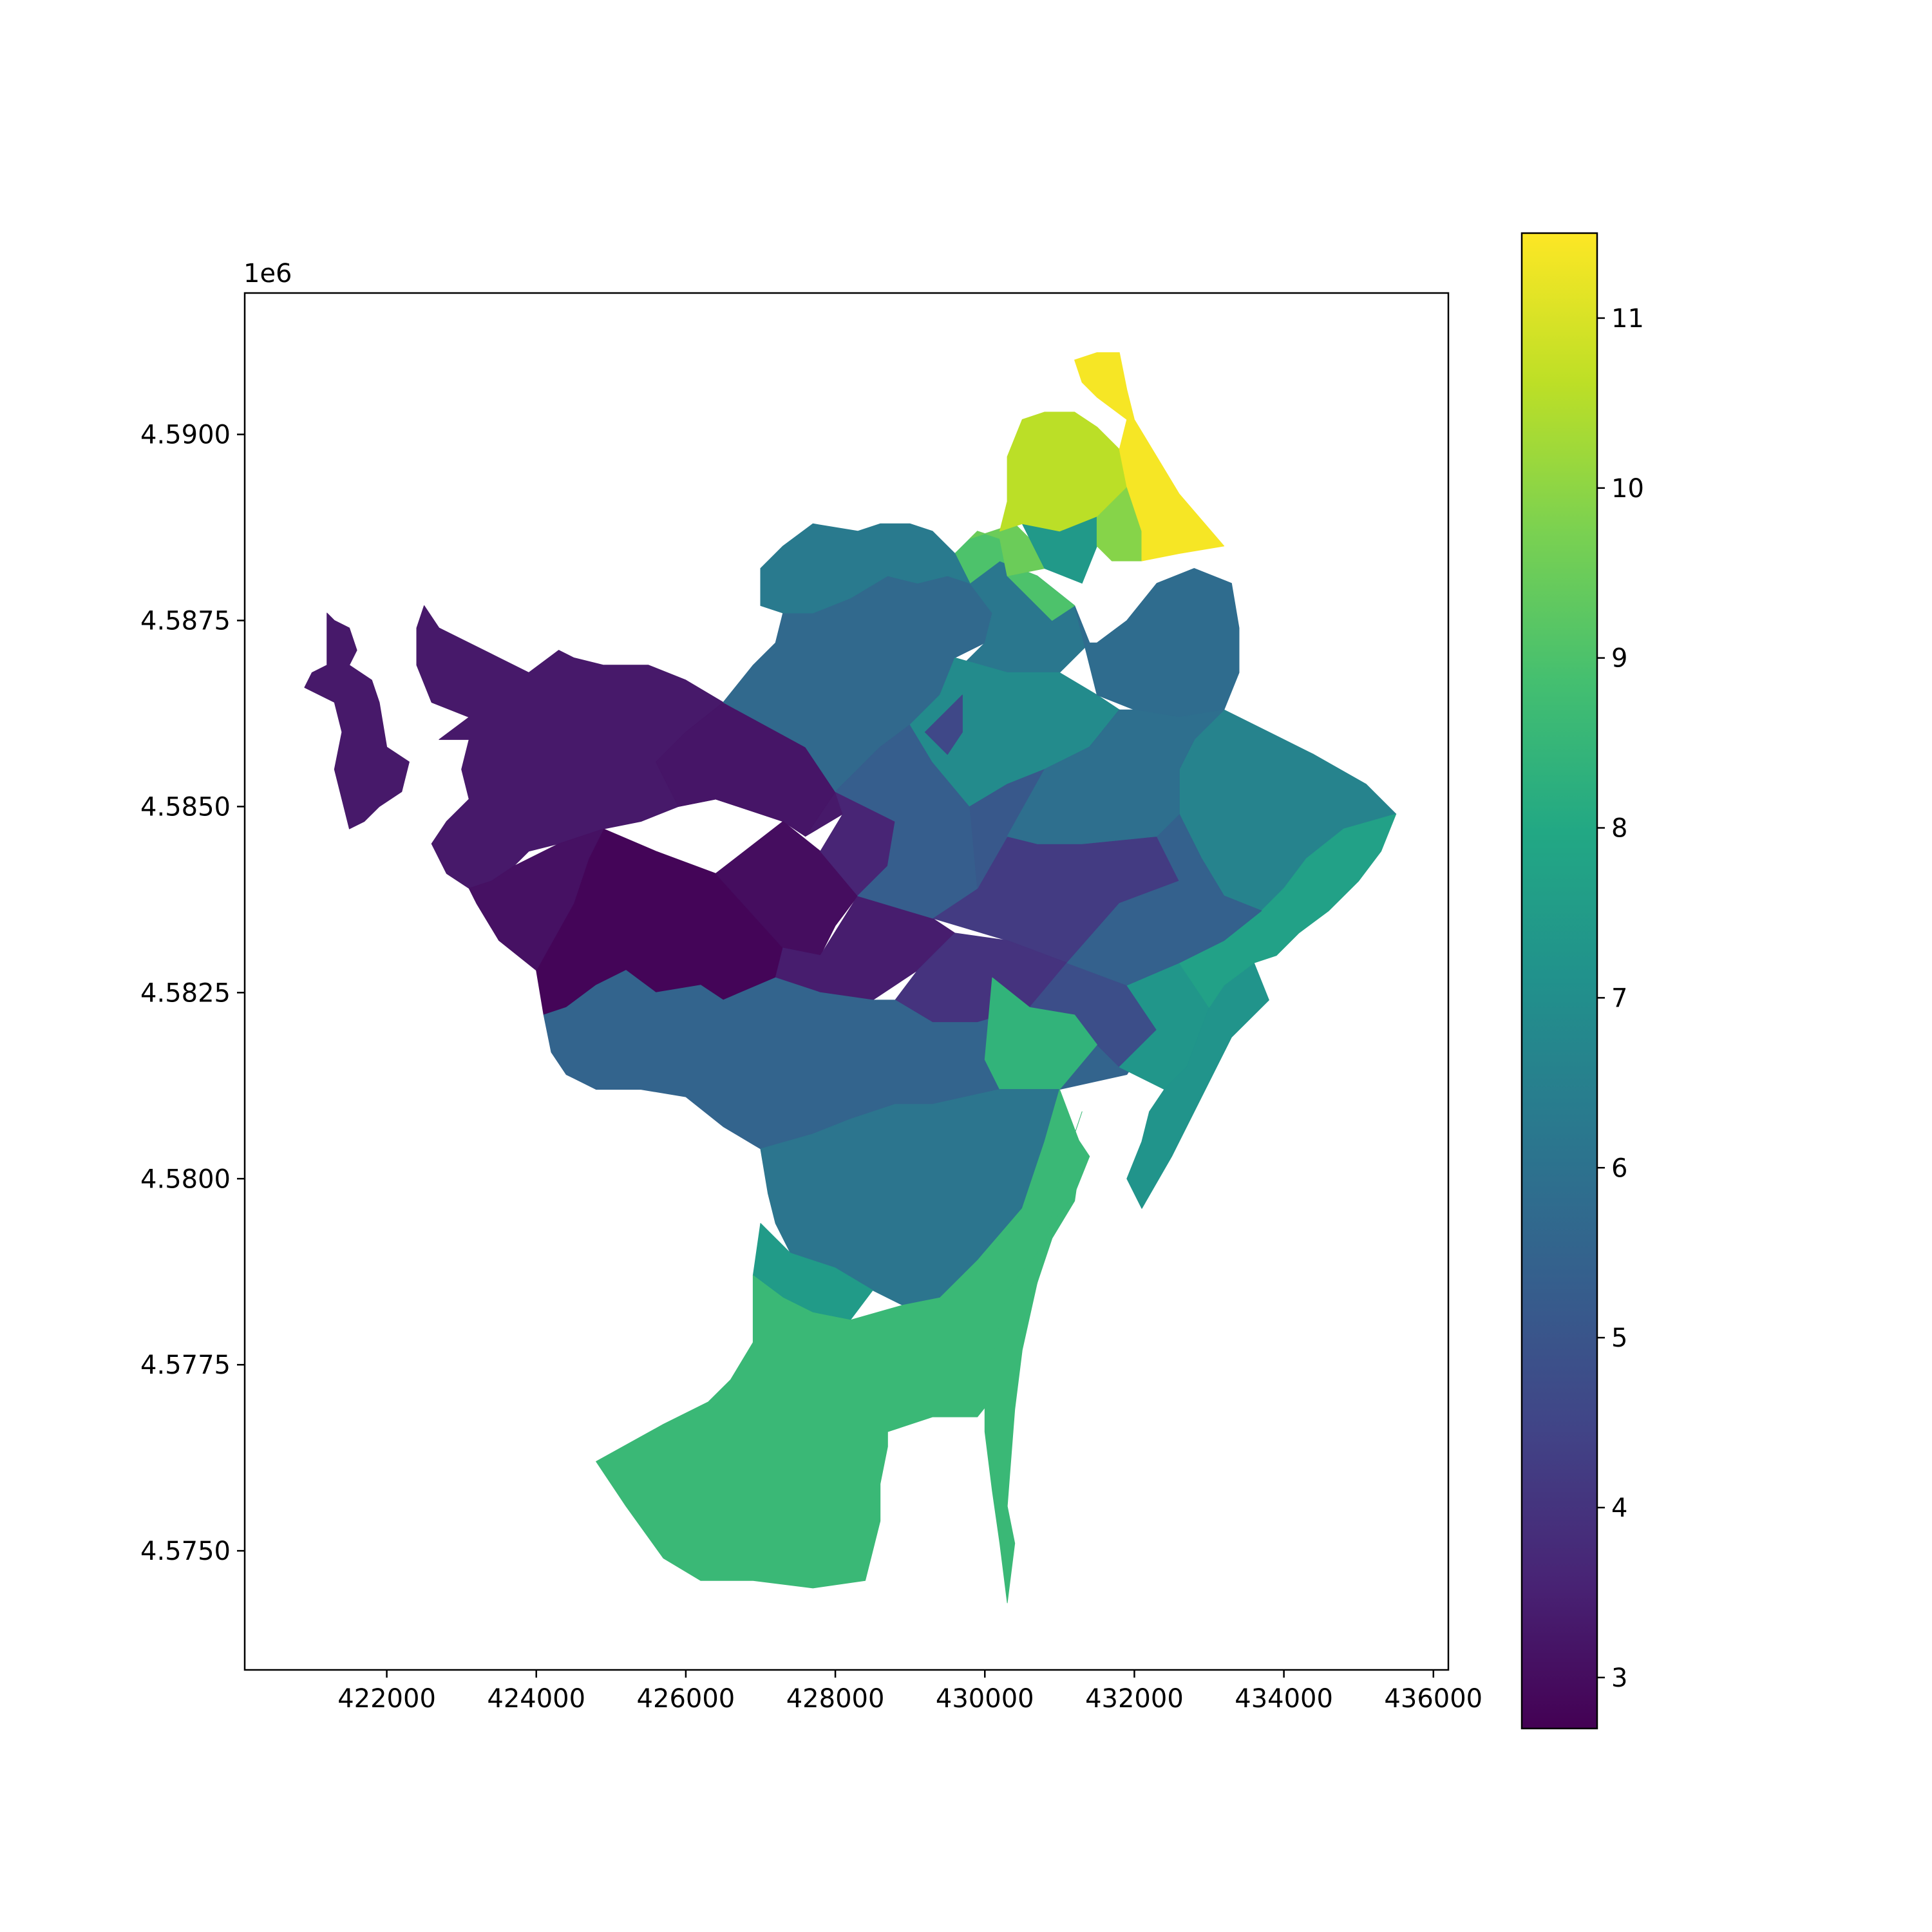 The width and height of the screenshot is (1932, 1932). What do you see at coordinates (836, 1699) in the screenshot?
I see `x-tick-label: 428000` at bounding box center [836, 1699].